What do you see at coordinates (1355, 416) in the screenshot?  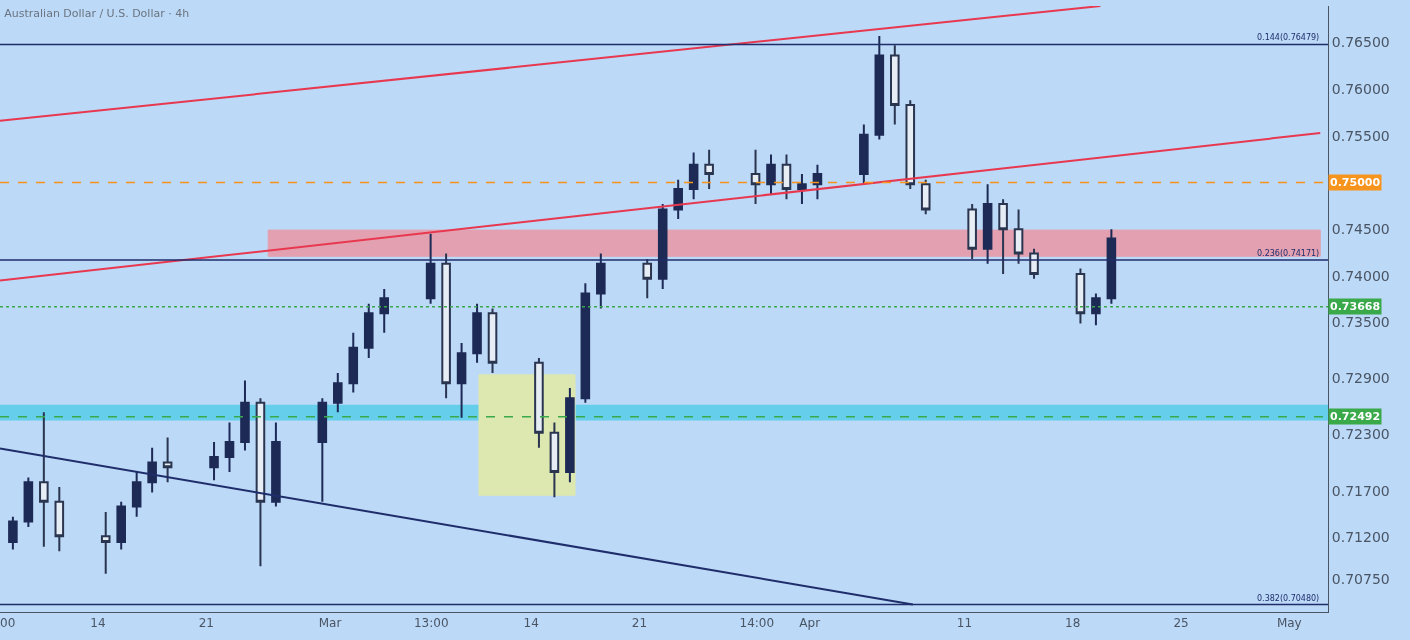 I see `ref-line-label: 0.72492` at bounding box center [1355, 416].